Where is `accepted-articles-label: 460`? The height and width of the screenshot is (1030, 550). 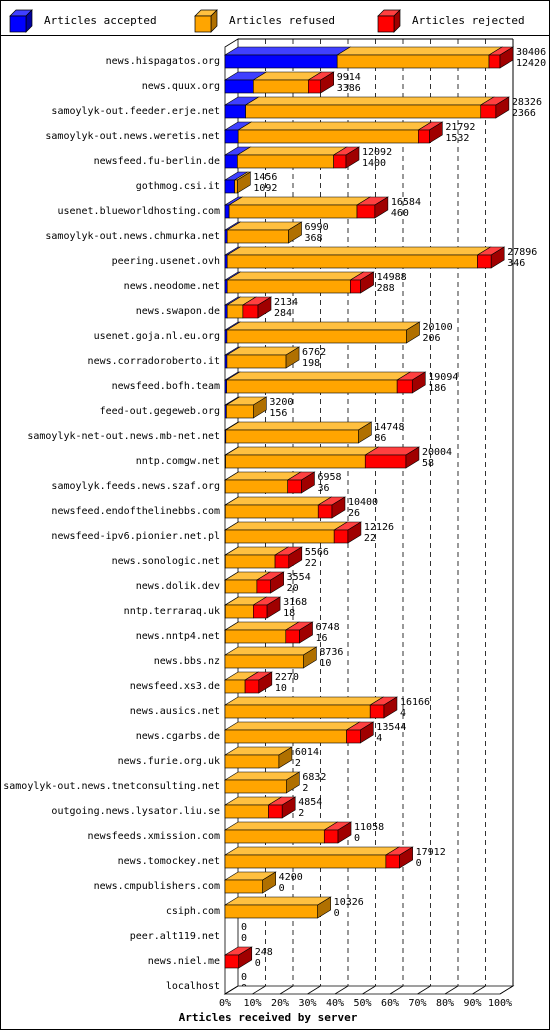
accepted-articles-label: 460 is located at coordinates (400, 213).